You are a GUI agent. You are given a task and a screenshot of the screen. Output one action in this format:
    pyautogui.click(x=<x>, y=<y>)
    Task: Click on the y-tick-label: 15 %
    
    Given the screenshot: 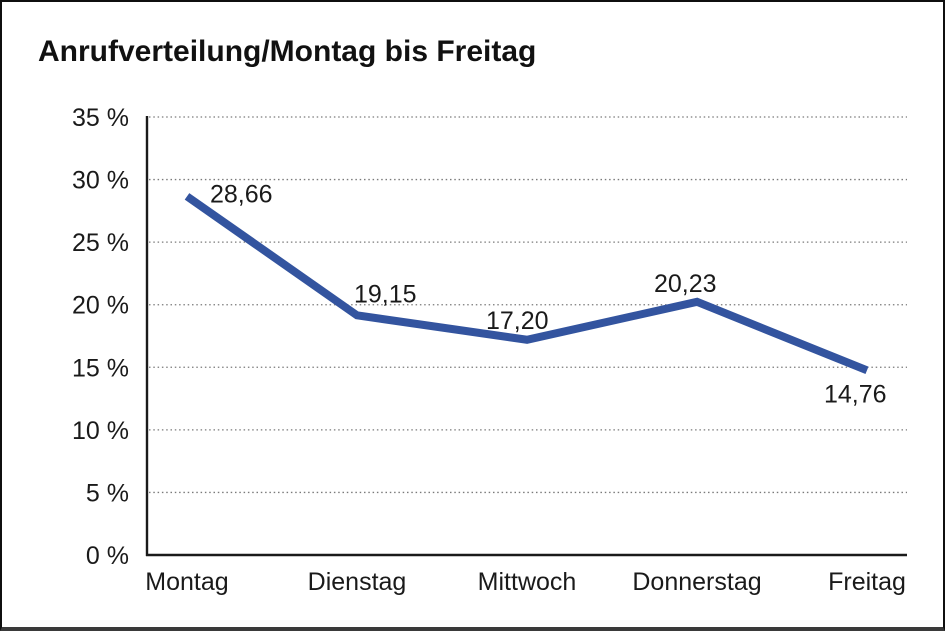 What is the action you would take?
    pyautogui.click(x=100, y=368)
    